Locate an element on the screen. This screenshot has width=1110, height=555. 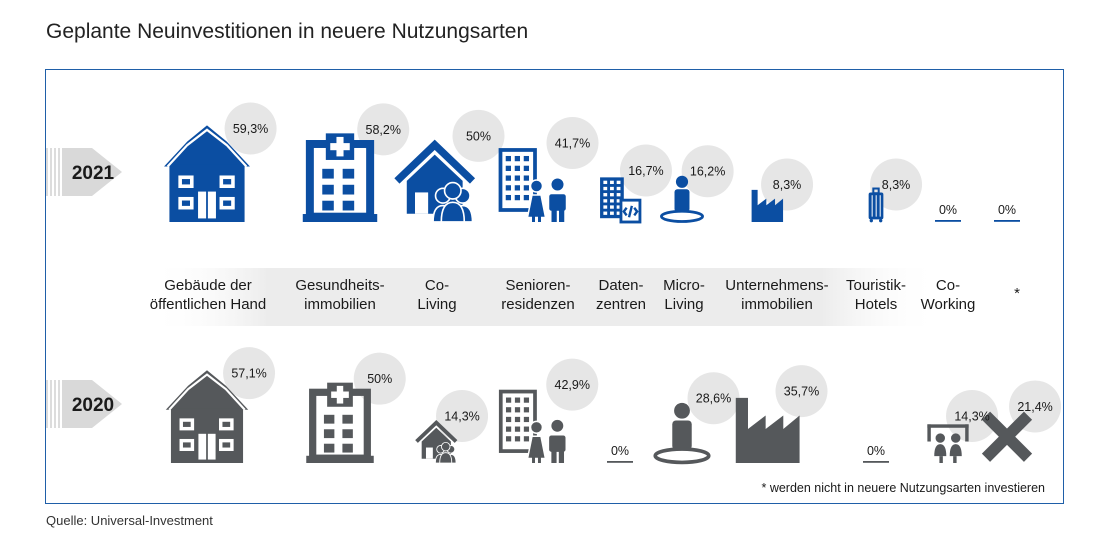
category-label: Micro-Living is located at coordinates (684, 295).